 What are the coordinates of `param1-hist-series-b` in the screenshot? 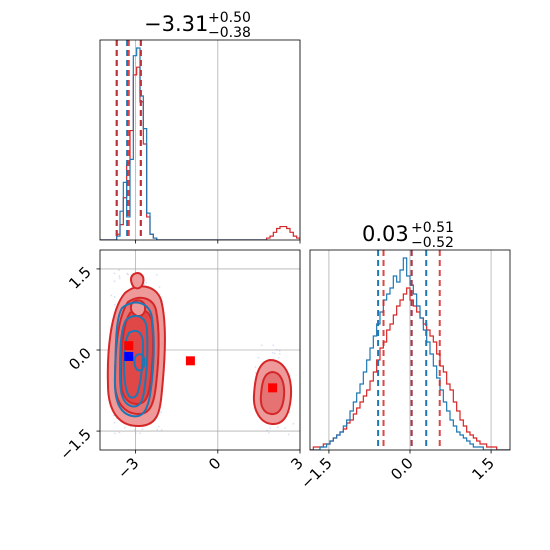 It's located at (200, 153).